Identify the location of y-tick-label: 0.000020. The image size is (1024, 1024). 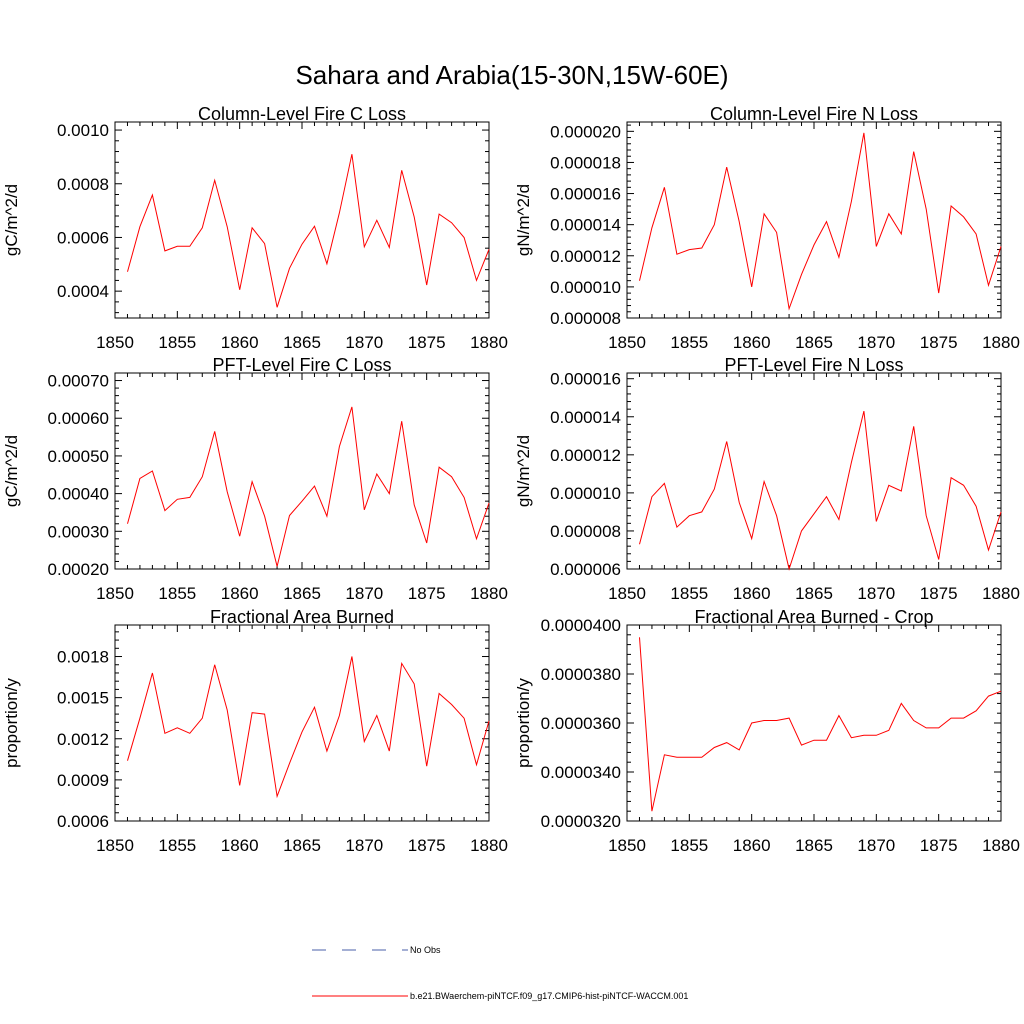
(585, 131).